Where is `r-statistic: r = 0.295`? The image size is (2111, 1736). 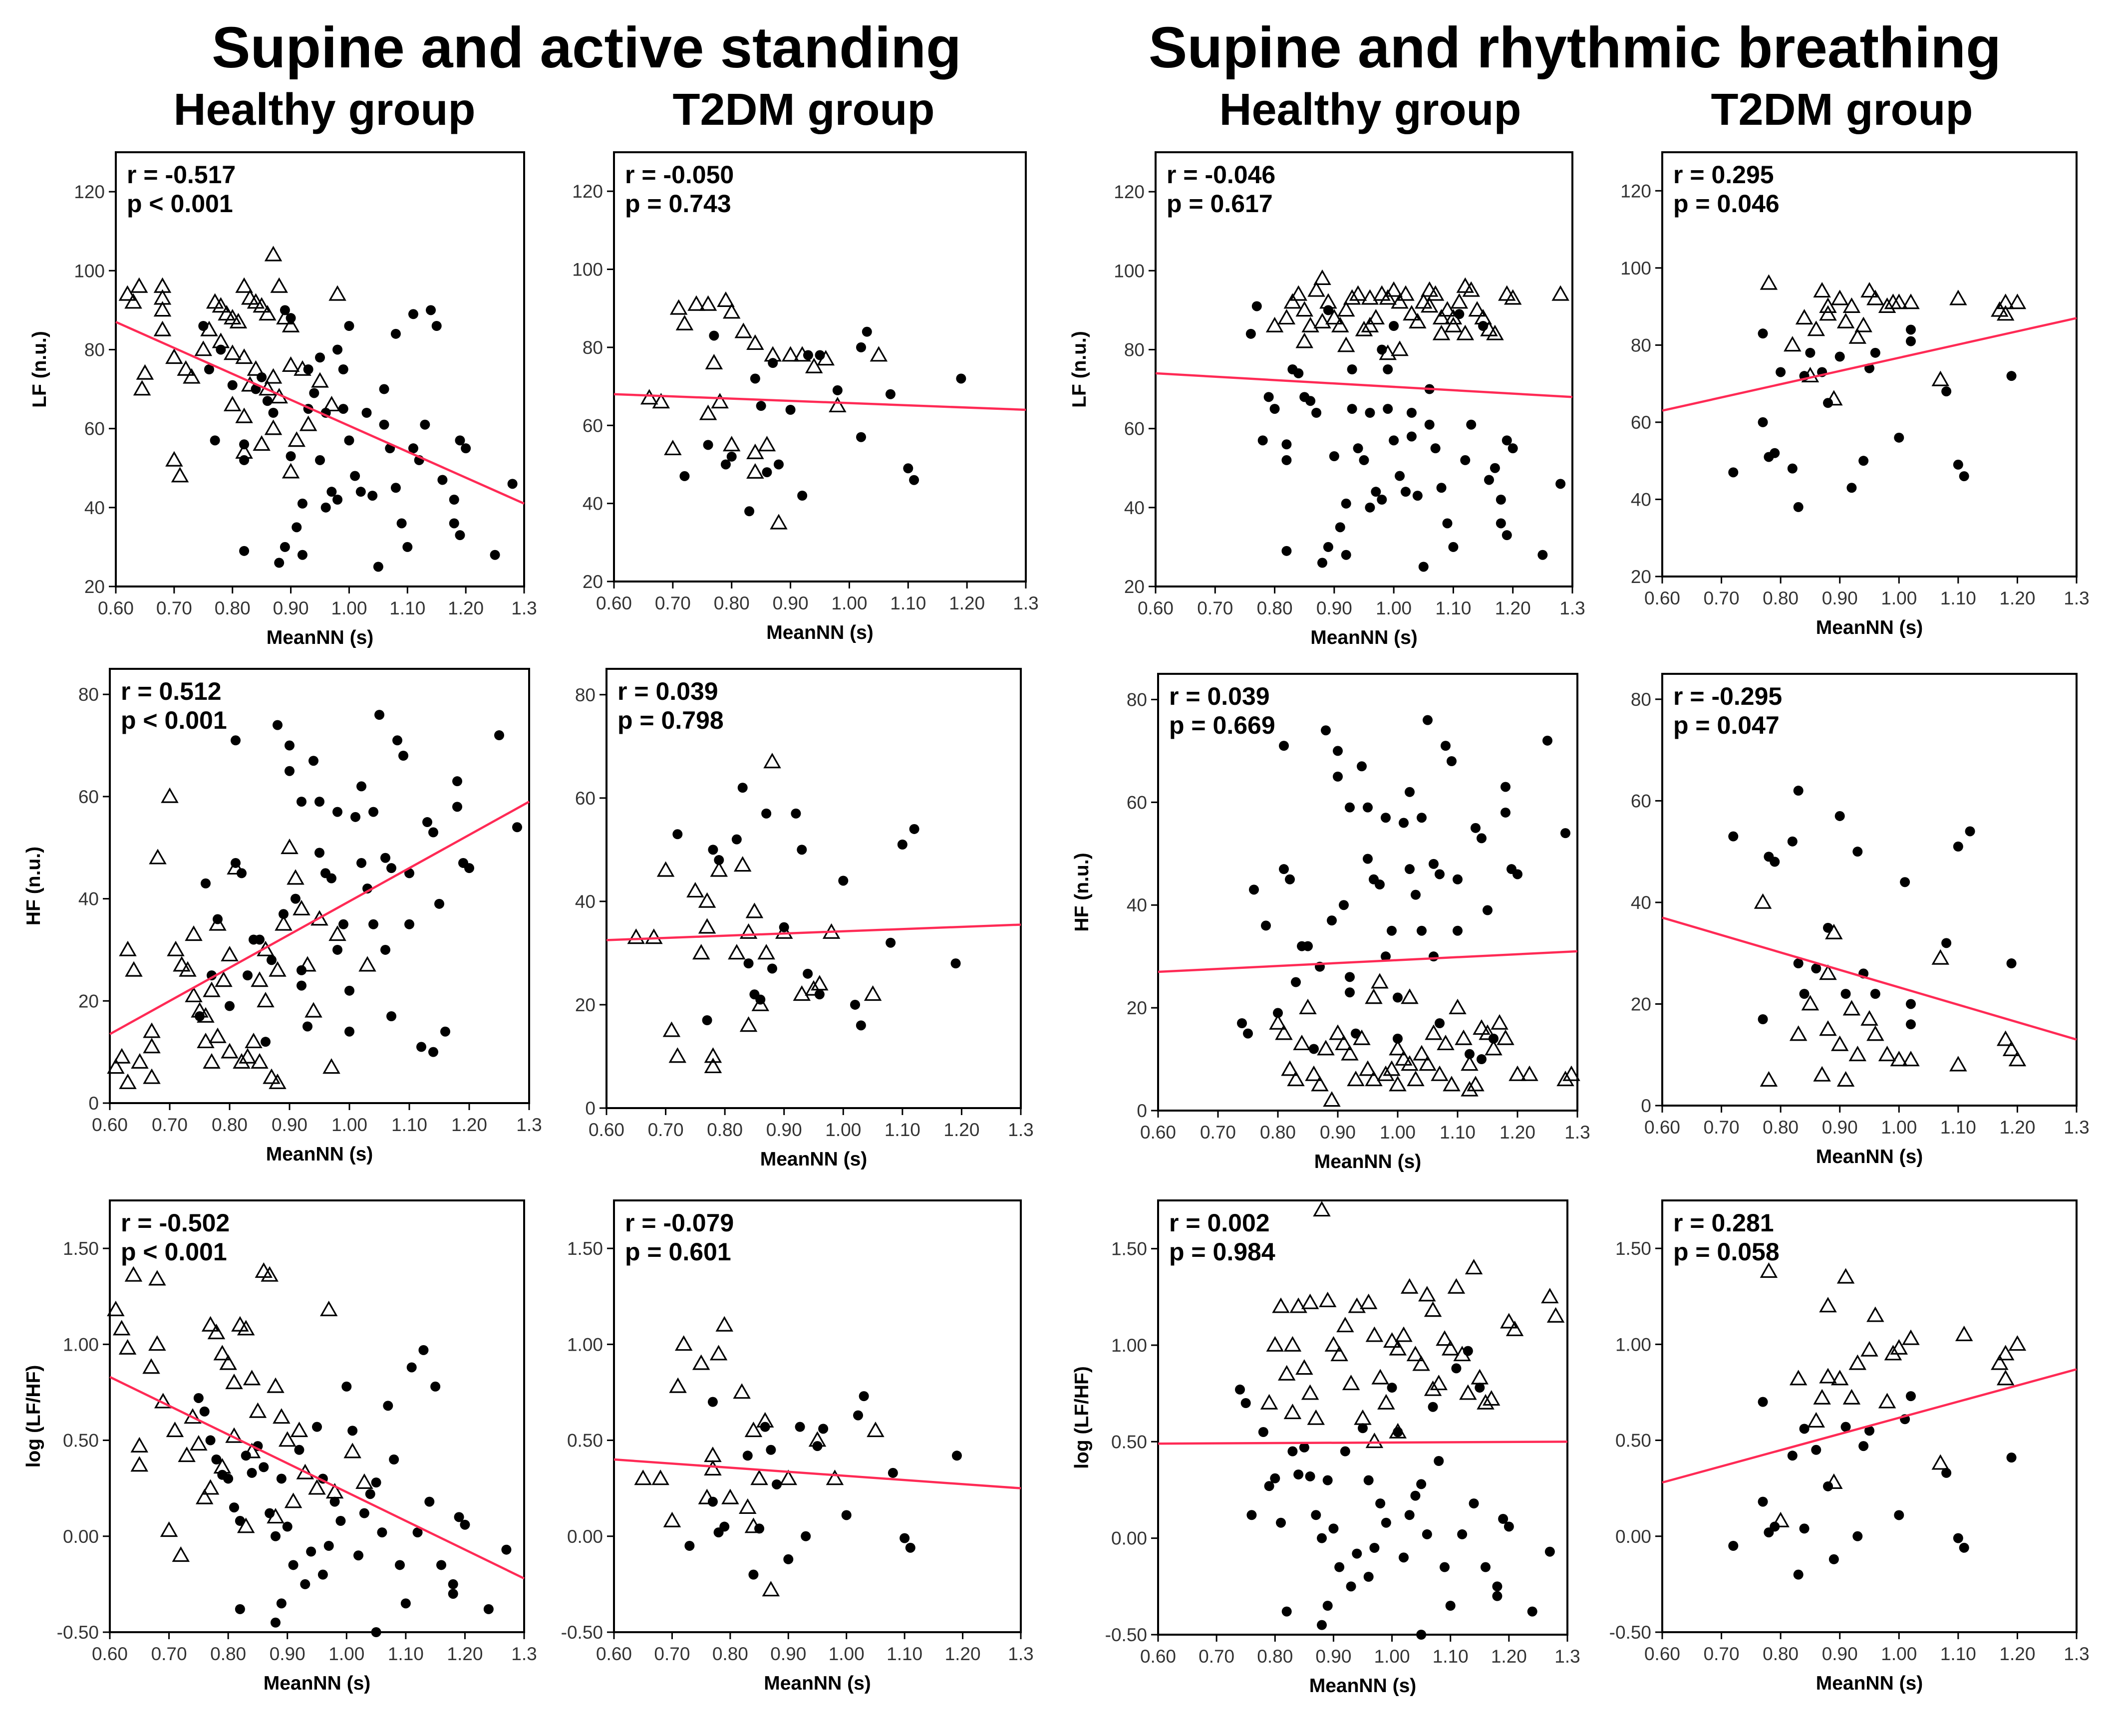
r-statistic: r = 0.295 is located at coordinates (1723, 175).